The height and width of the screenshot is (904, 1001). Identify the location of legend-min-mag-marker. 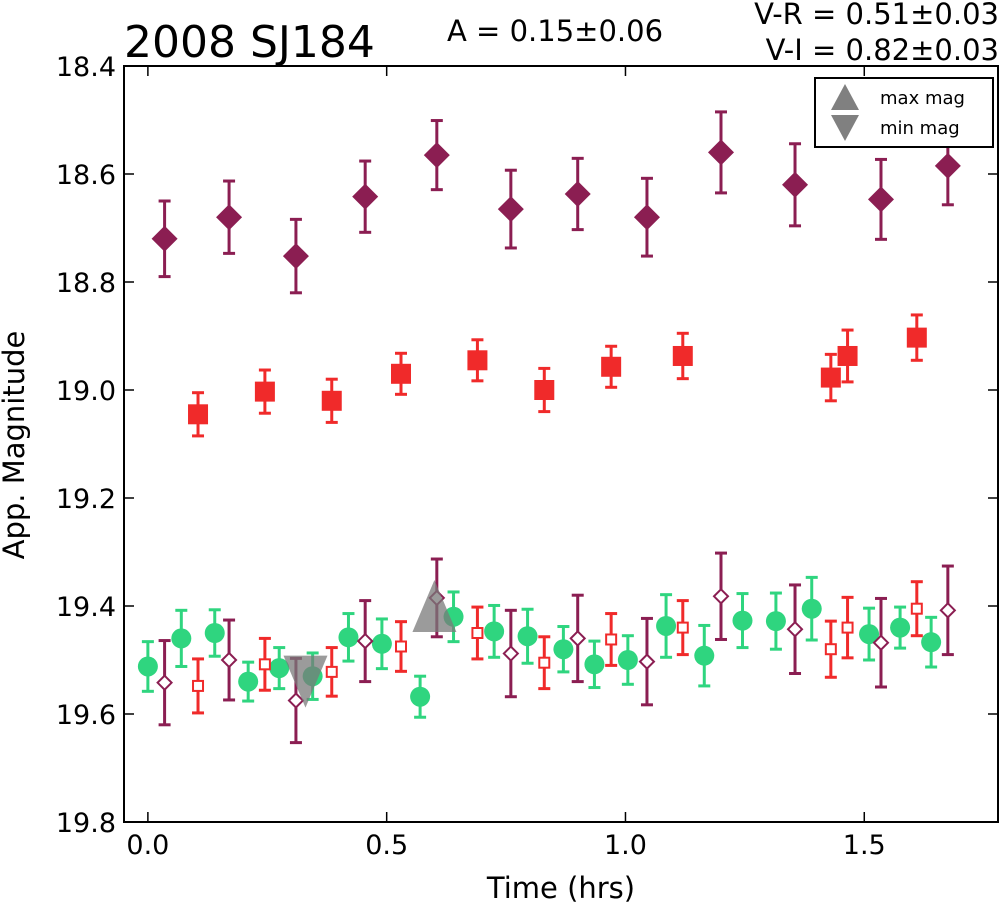
(845, 128).